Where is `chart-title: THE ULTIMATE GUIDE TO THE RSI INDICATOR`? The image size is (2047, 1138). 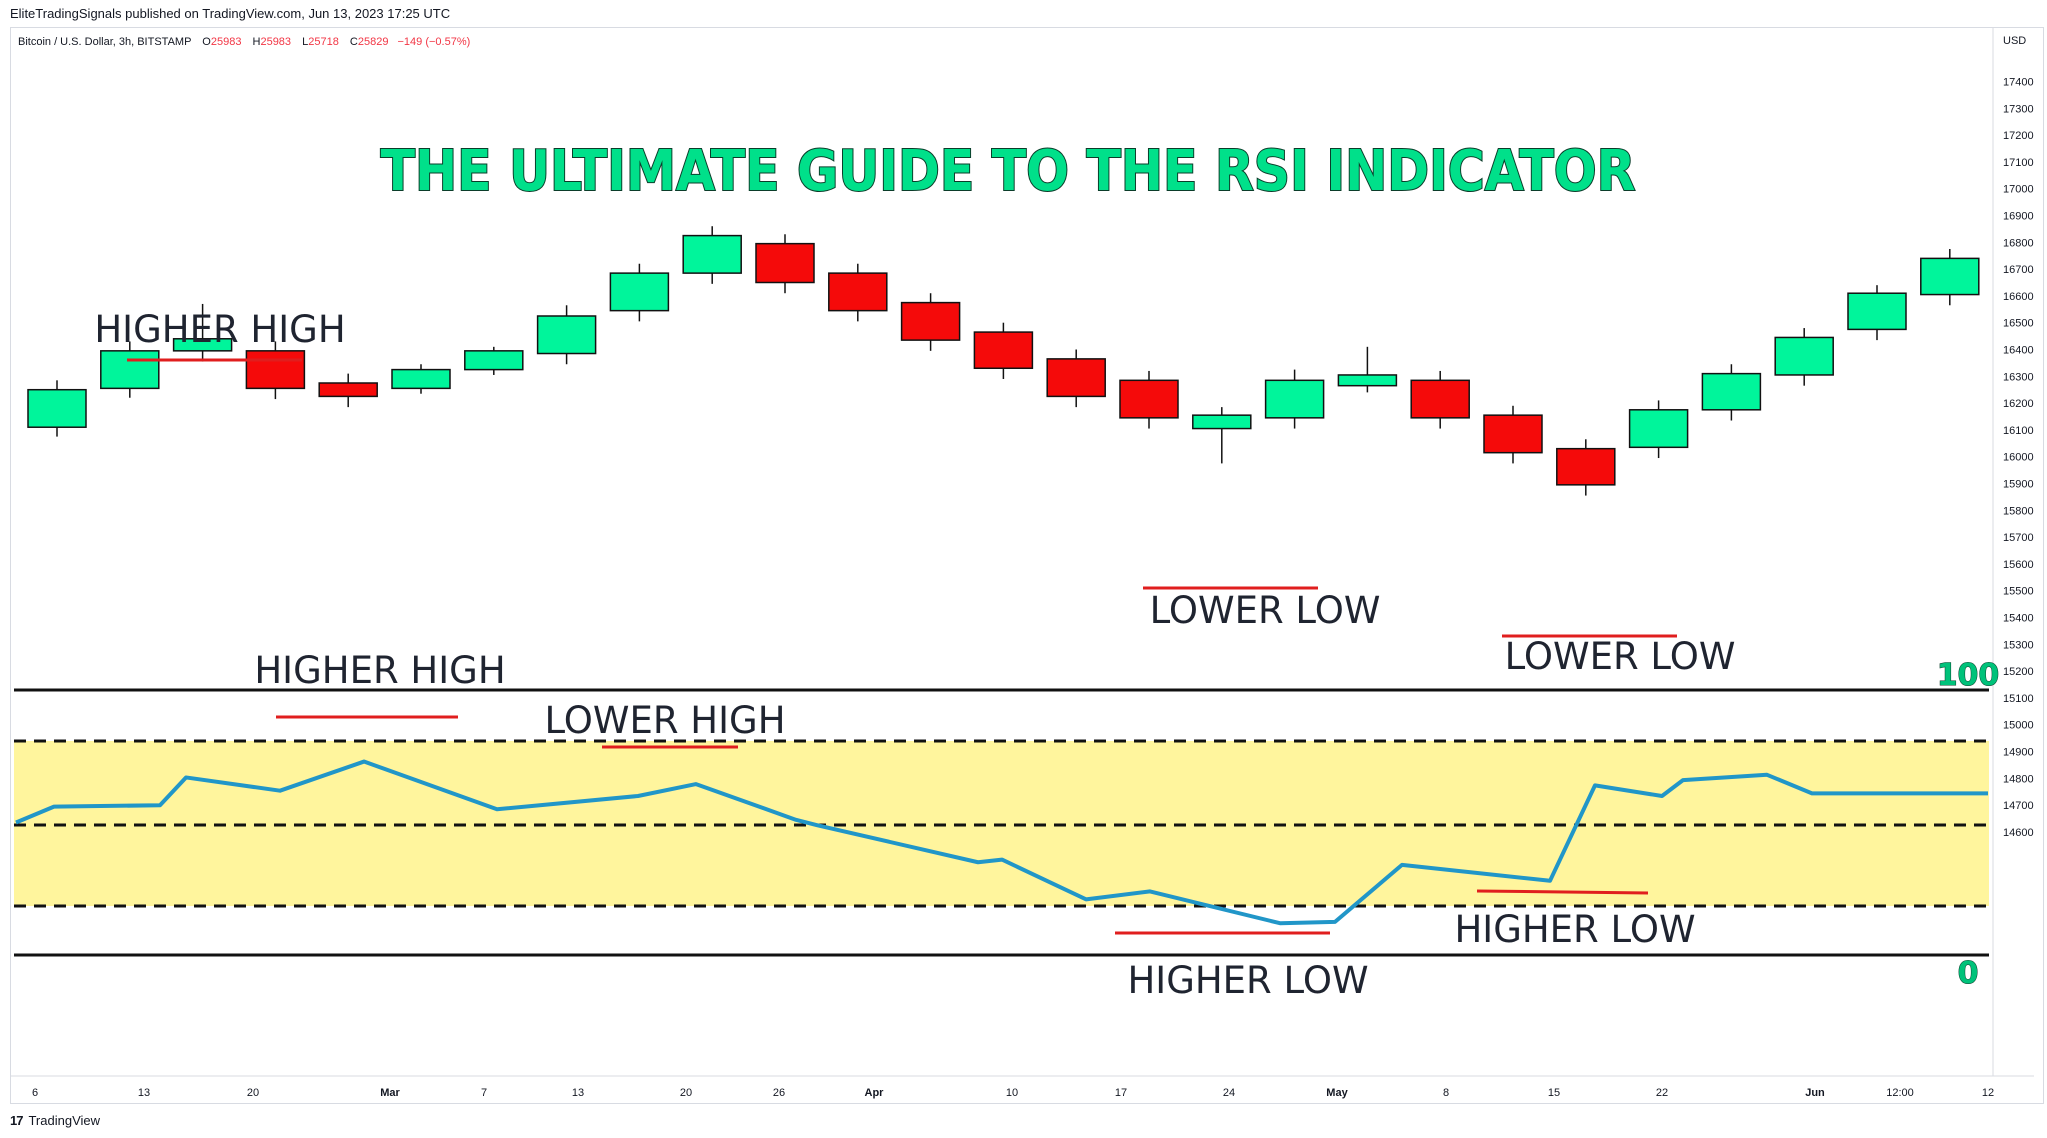
chart-title: THE ULTIMATE GUIDE TO THE RSI INDICATOR is located at coordinates (1008, 171).